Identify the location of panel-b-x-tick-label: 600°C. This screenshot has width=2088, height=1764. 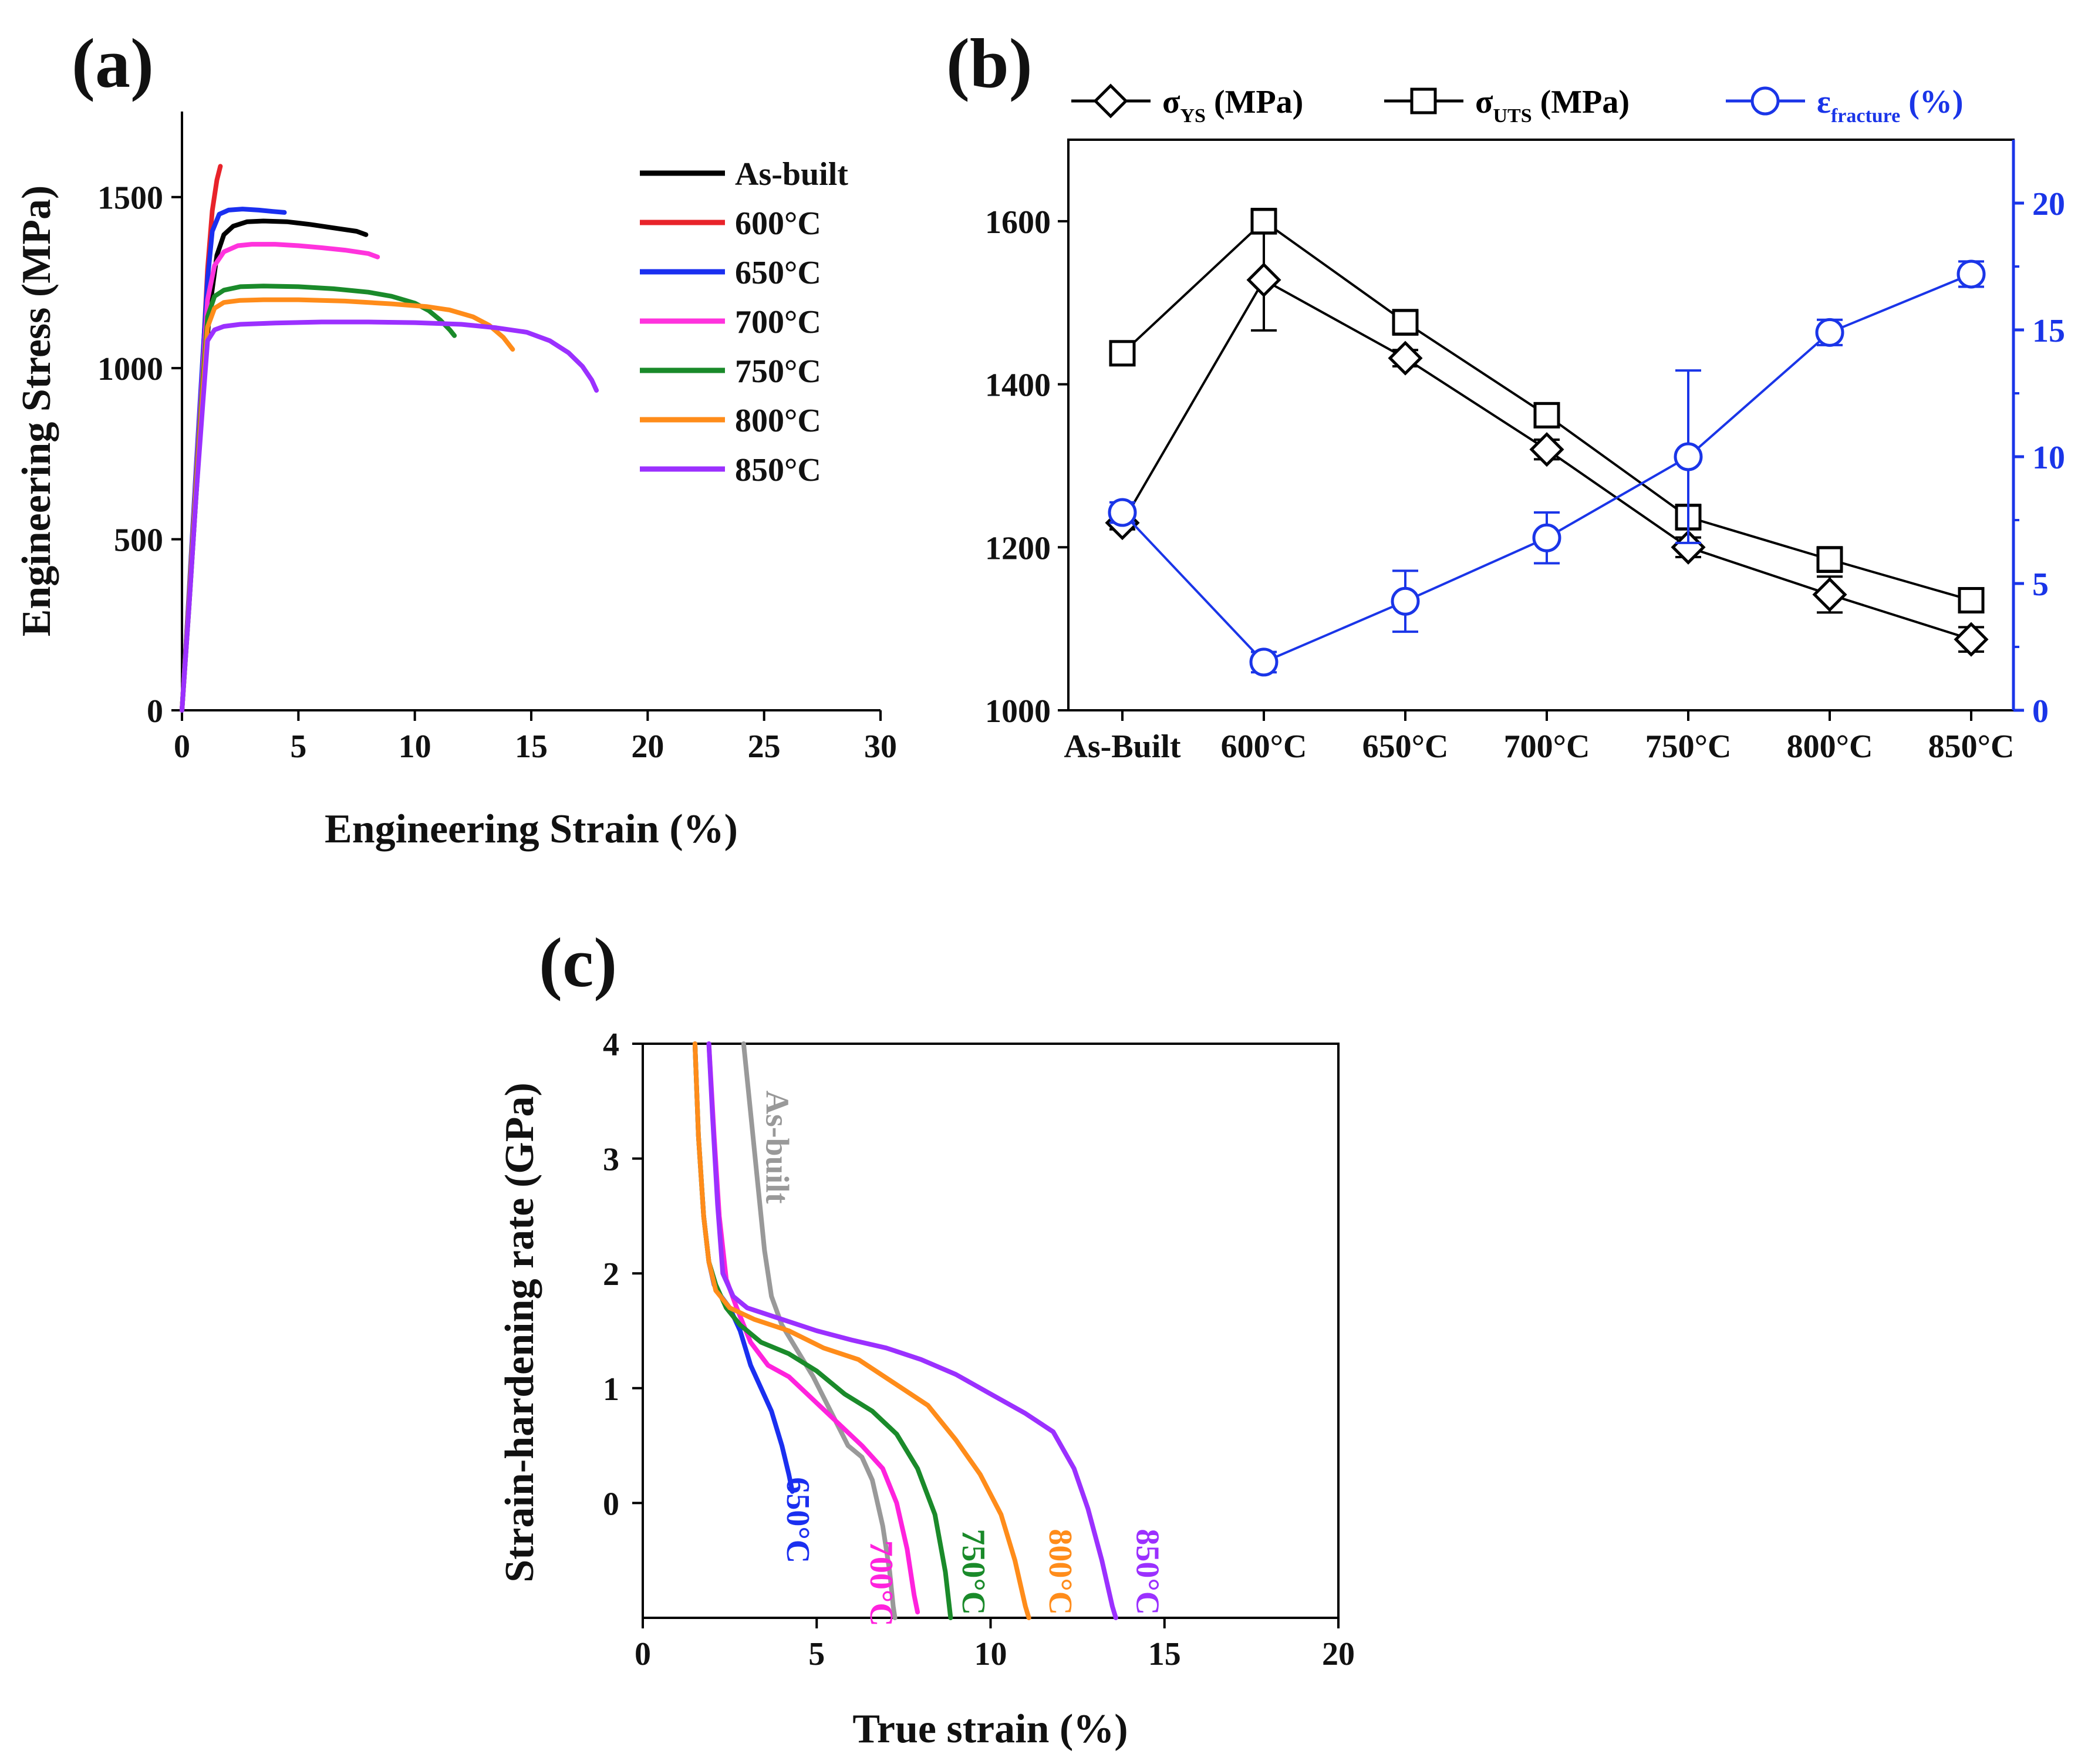
(1264, 746).